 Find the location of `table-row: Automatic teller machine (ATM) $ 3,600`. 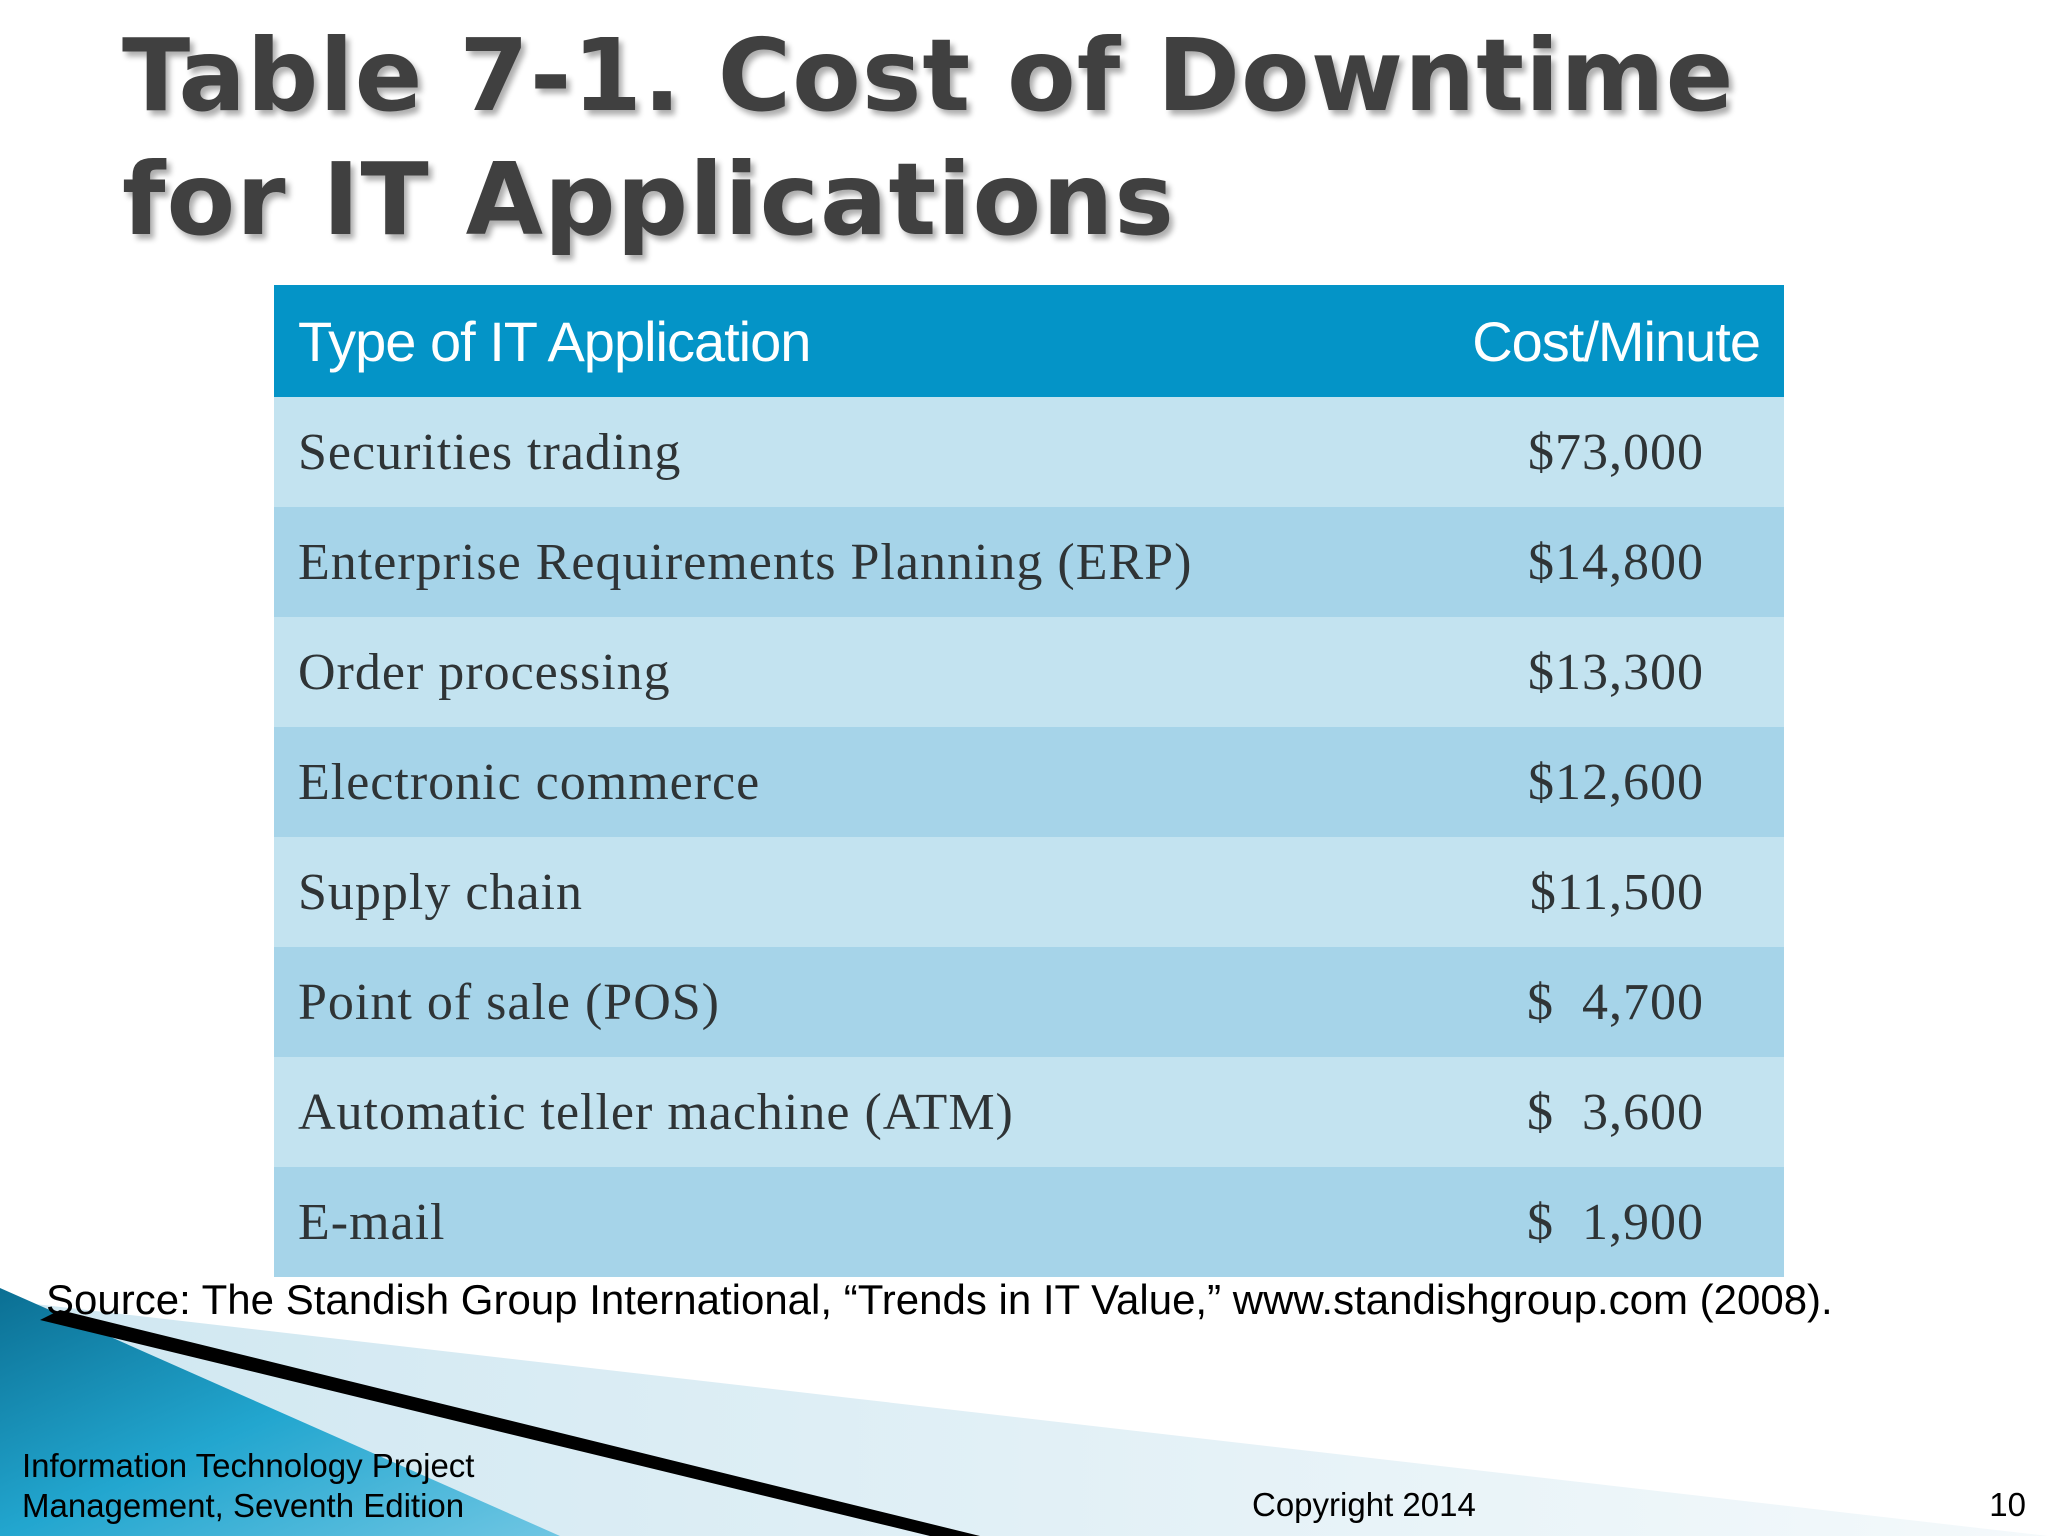

table-row: Automatic teller machine (ATM) $ 3,600 is located at coordinates (1029, 1112).